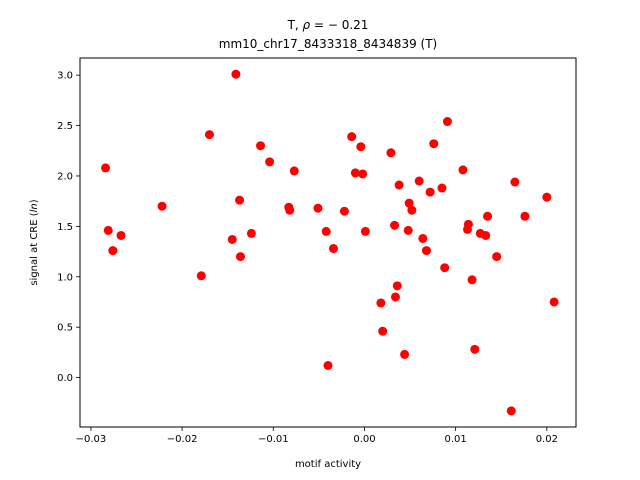 The width and height of the screenshot is (640, 480). Describe the element at coordinates (34, 248) in the screenshot. I see `y-label-prefix: signal at CRE (` at that location.